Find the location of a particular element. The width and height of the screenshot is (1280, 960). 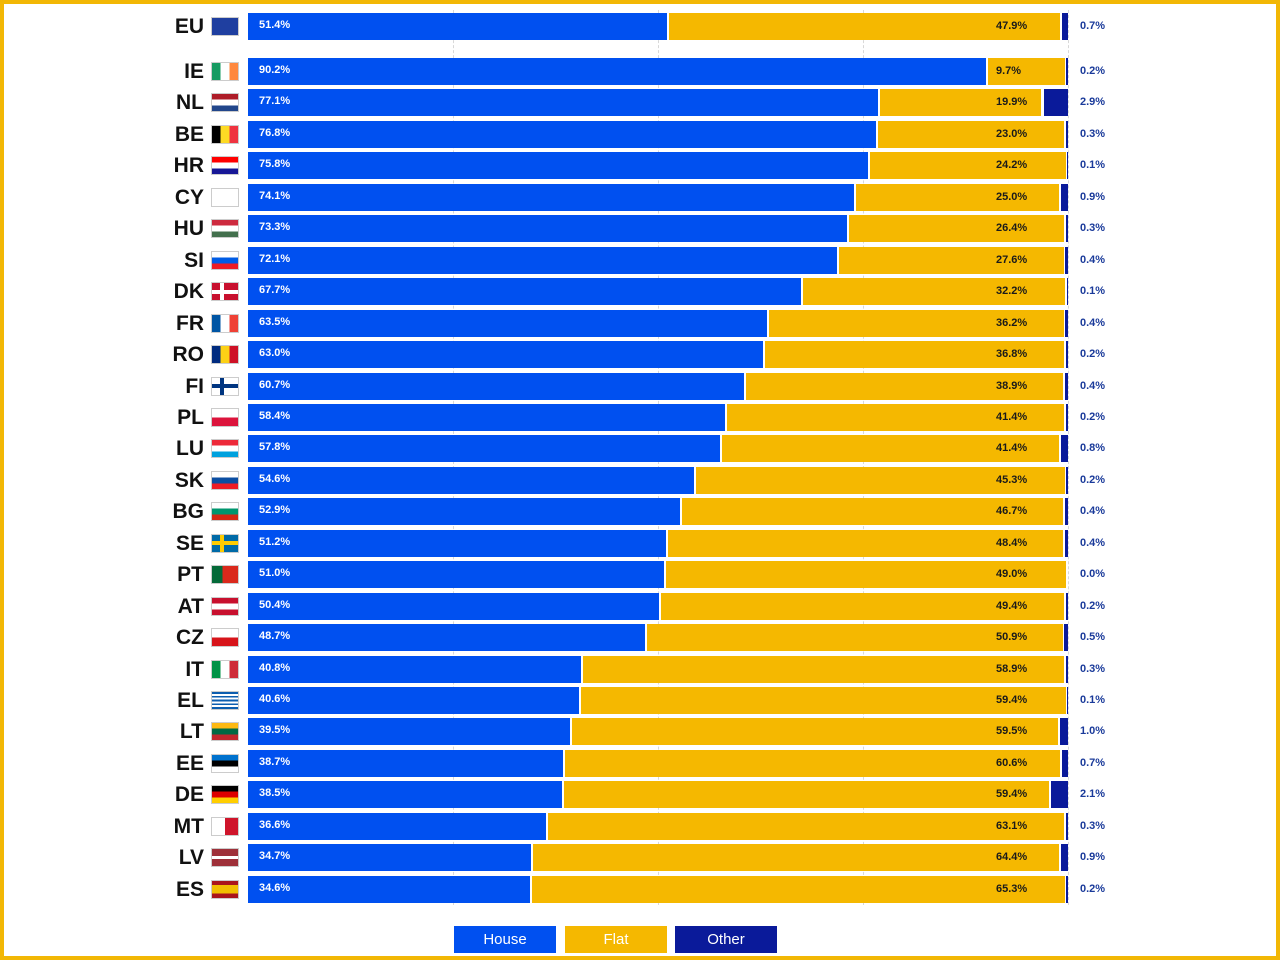

flag-it-icon is located at coordinates (225, 669).